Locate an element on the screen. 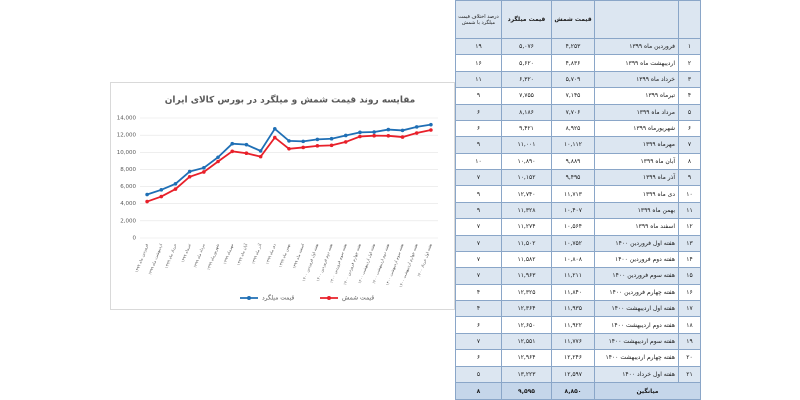 This screenshot has width=800, height=400. table-cell: ۹,۴۲۱ is located at coordinates (526, 128).